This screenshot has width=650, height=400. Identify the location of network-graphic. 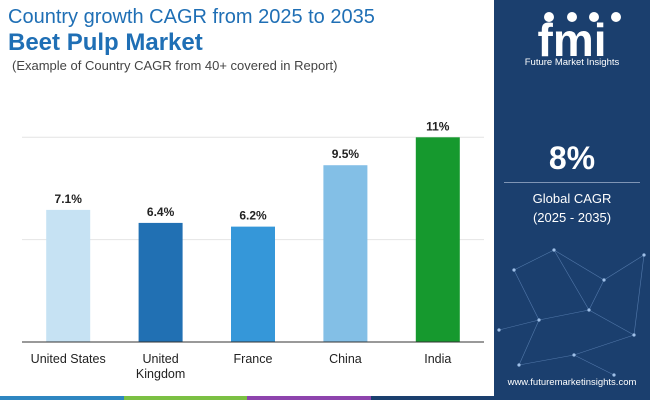
(571, 312).